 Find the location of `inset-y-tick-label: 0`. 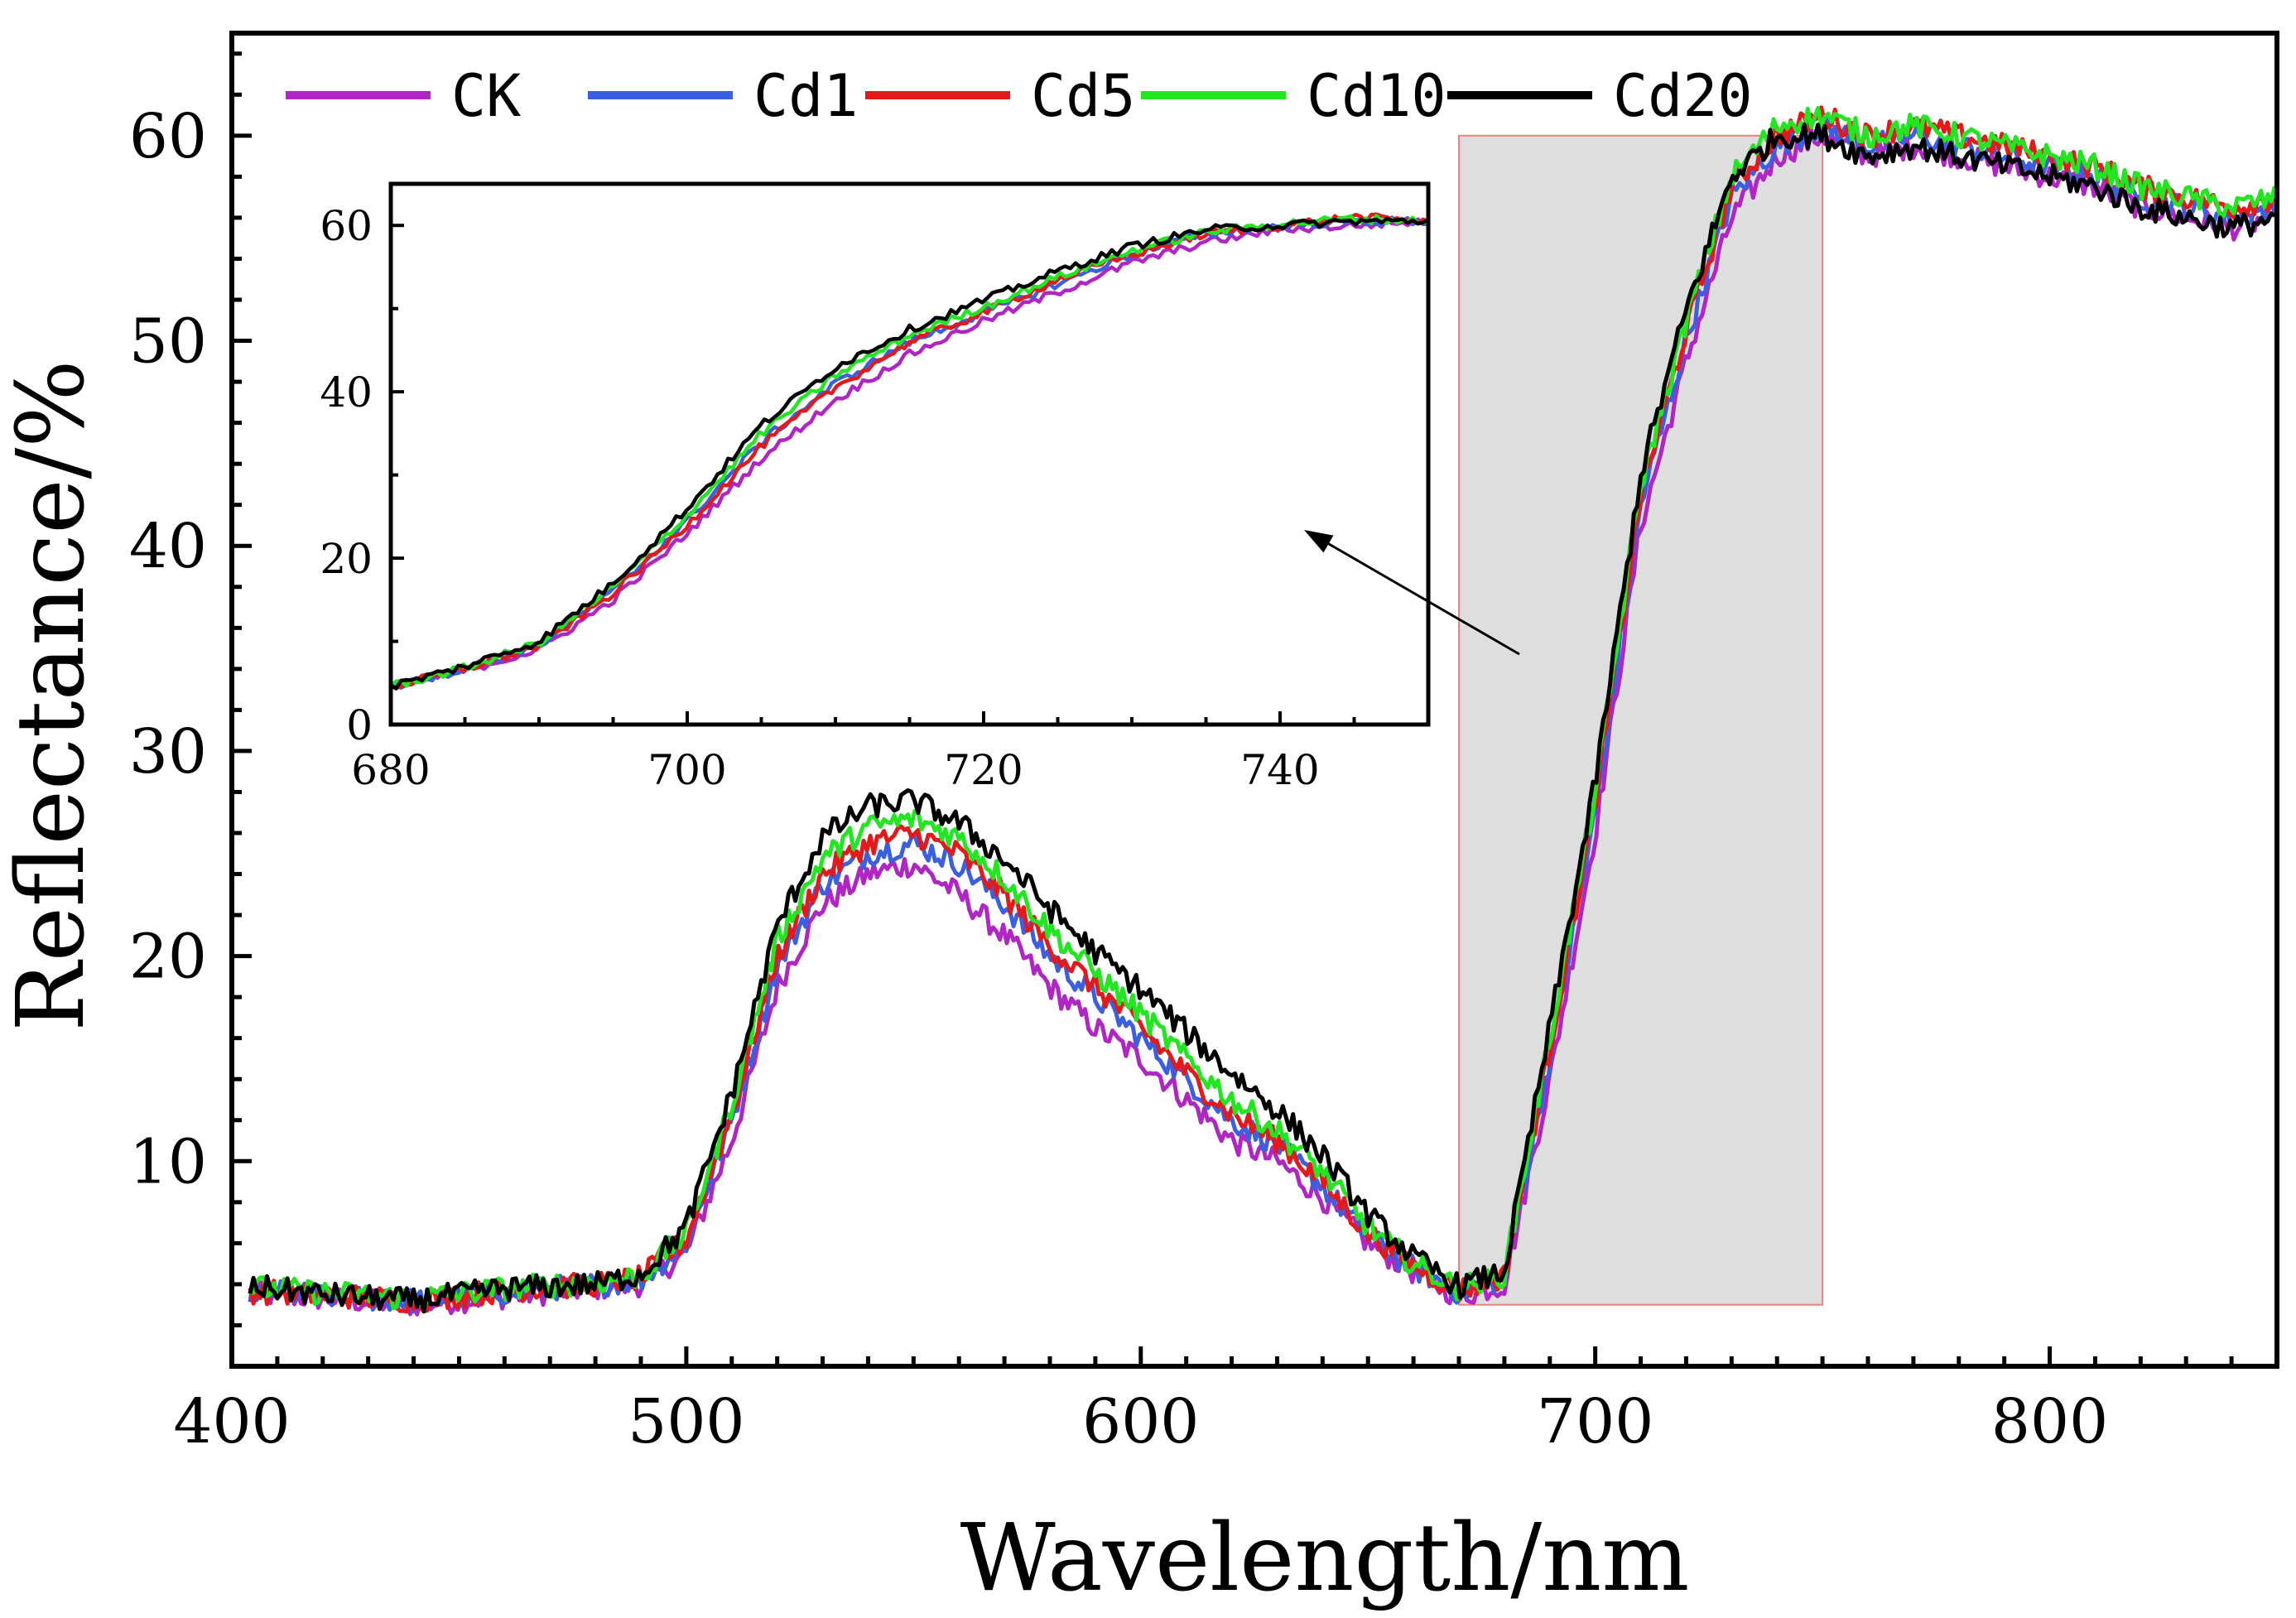

inset-y-tick-label: 0 is located at coordinates (360, 725).